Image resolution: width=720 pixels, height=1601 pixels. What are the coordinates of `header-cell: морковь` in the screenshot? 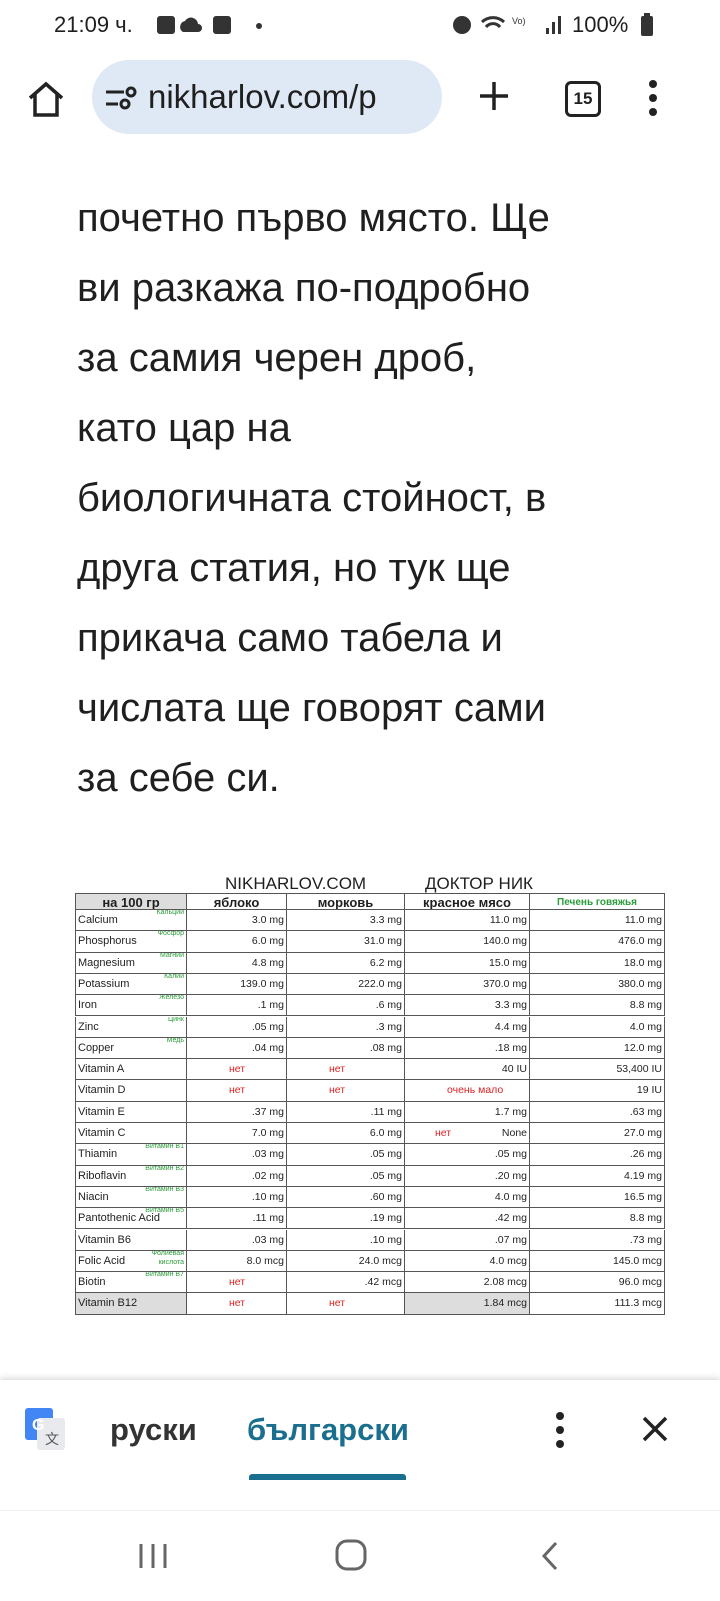 It's located at (346, 901).